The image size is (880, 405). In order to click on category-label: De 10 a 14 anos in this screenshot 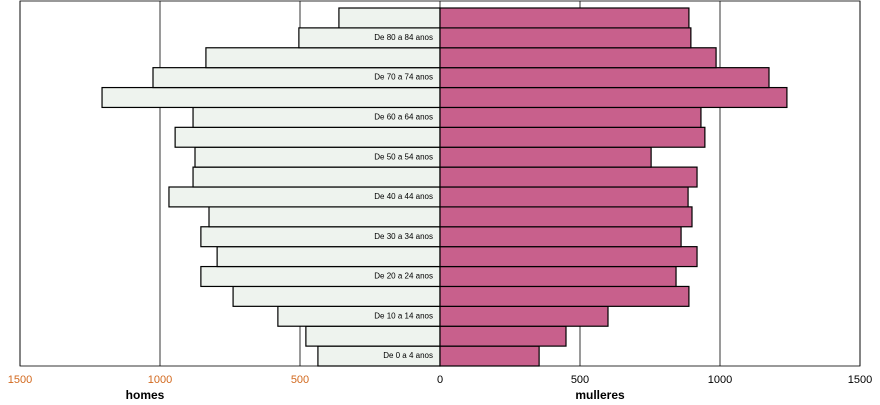, I will do `click(403, 315)`.